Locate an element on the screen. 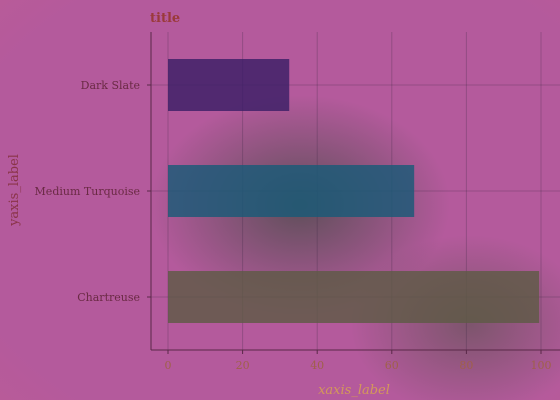 The image size is (560, 400). x-tick-label: 40 is located at coordinates (317, 365).